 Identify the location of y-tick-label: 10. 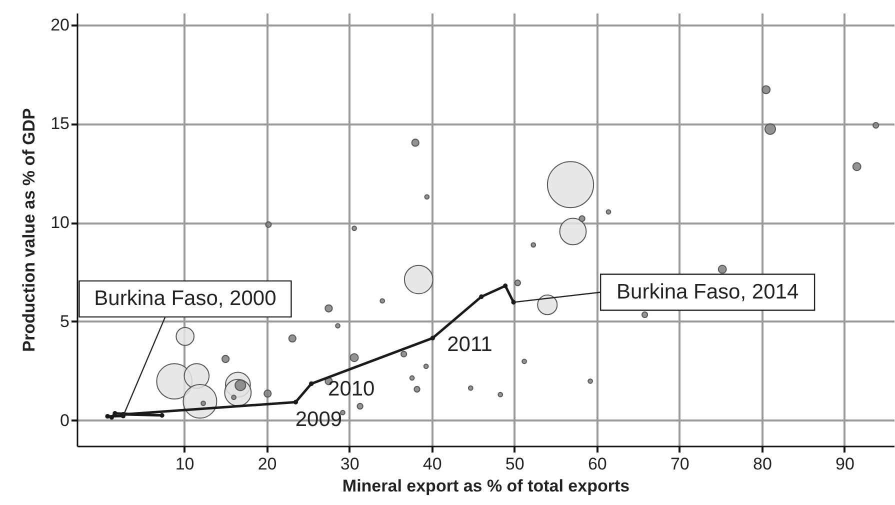
(60, 222).